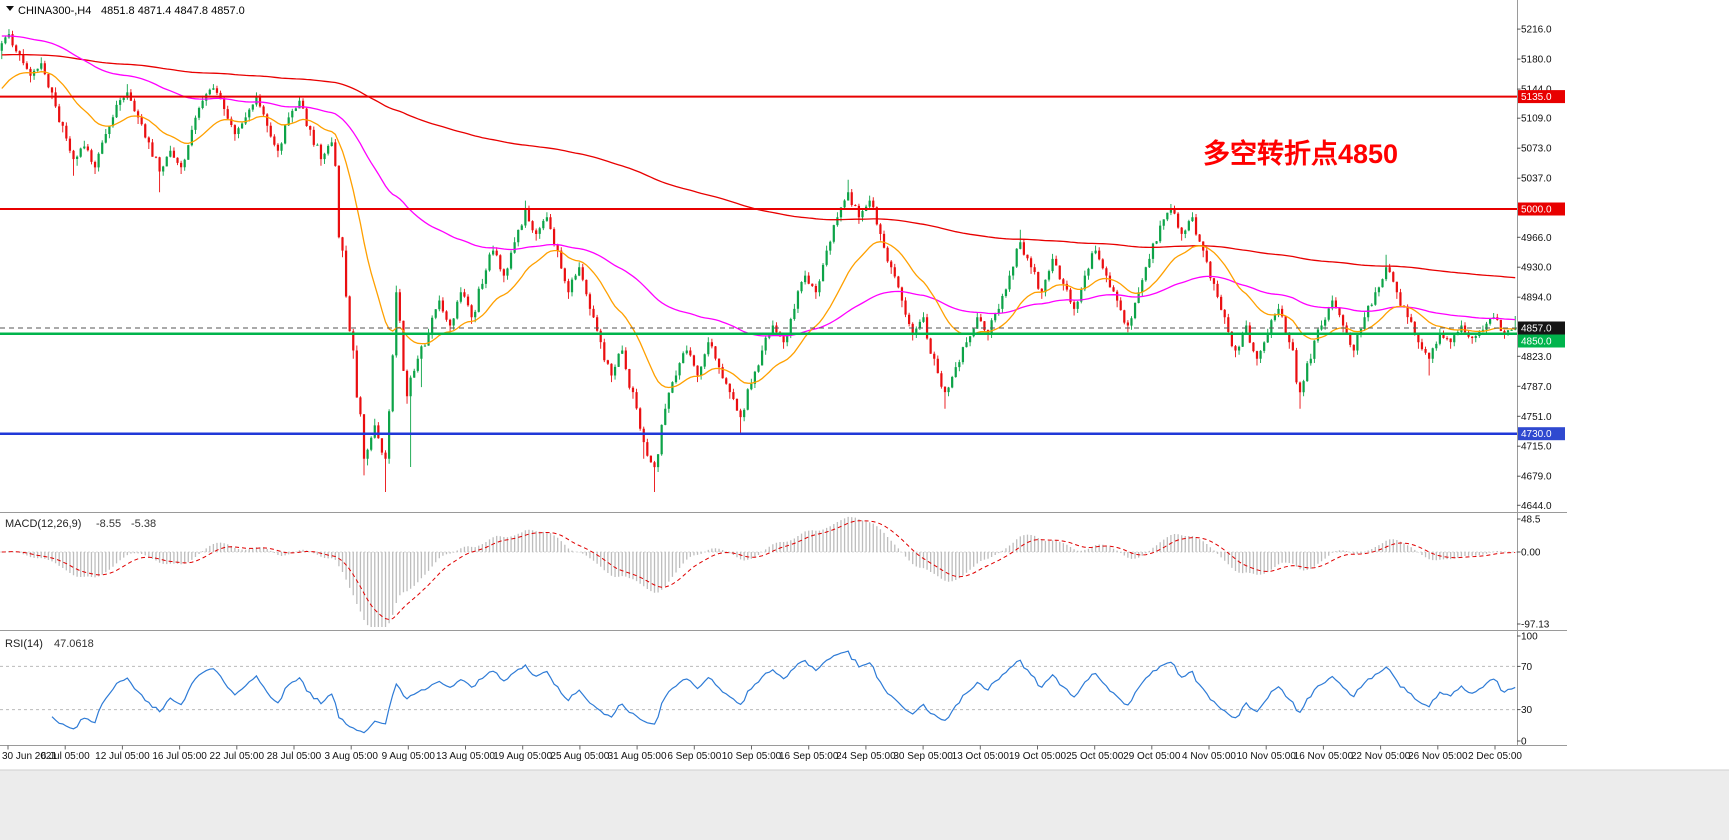  Describe the element at coordinates (1535, 625) in the screenshot. I see `macd-scale-label: -97.13` at that location.